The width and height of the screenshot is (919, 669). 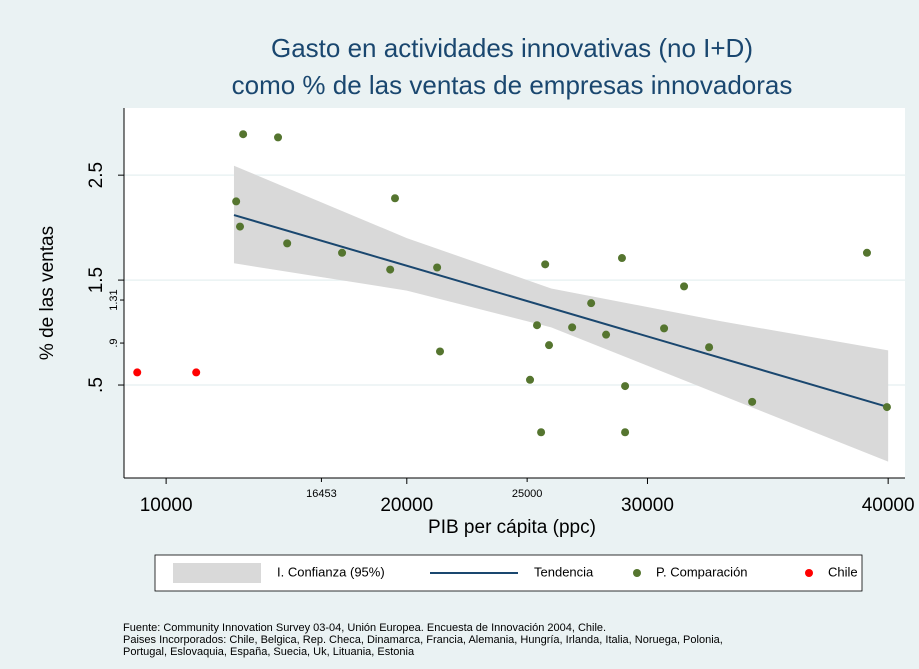 What do you see at coordinates (166, 505) in the screenshot?
I see `x-tick-label: 10000` at bounding box center [166, 505].